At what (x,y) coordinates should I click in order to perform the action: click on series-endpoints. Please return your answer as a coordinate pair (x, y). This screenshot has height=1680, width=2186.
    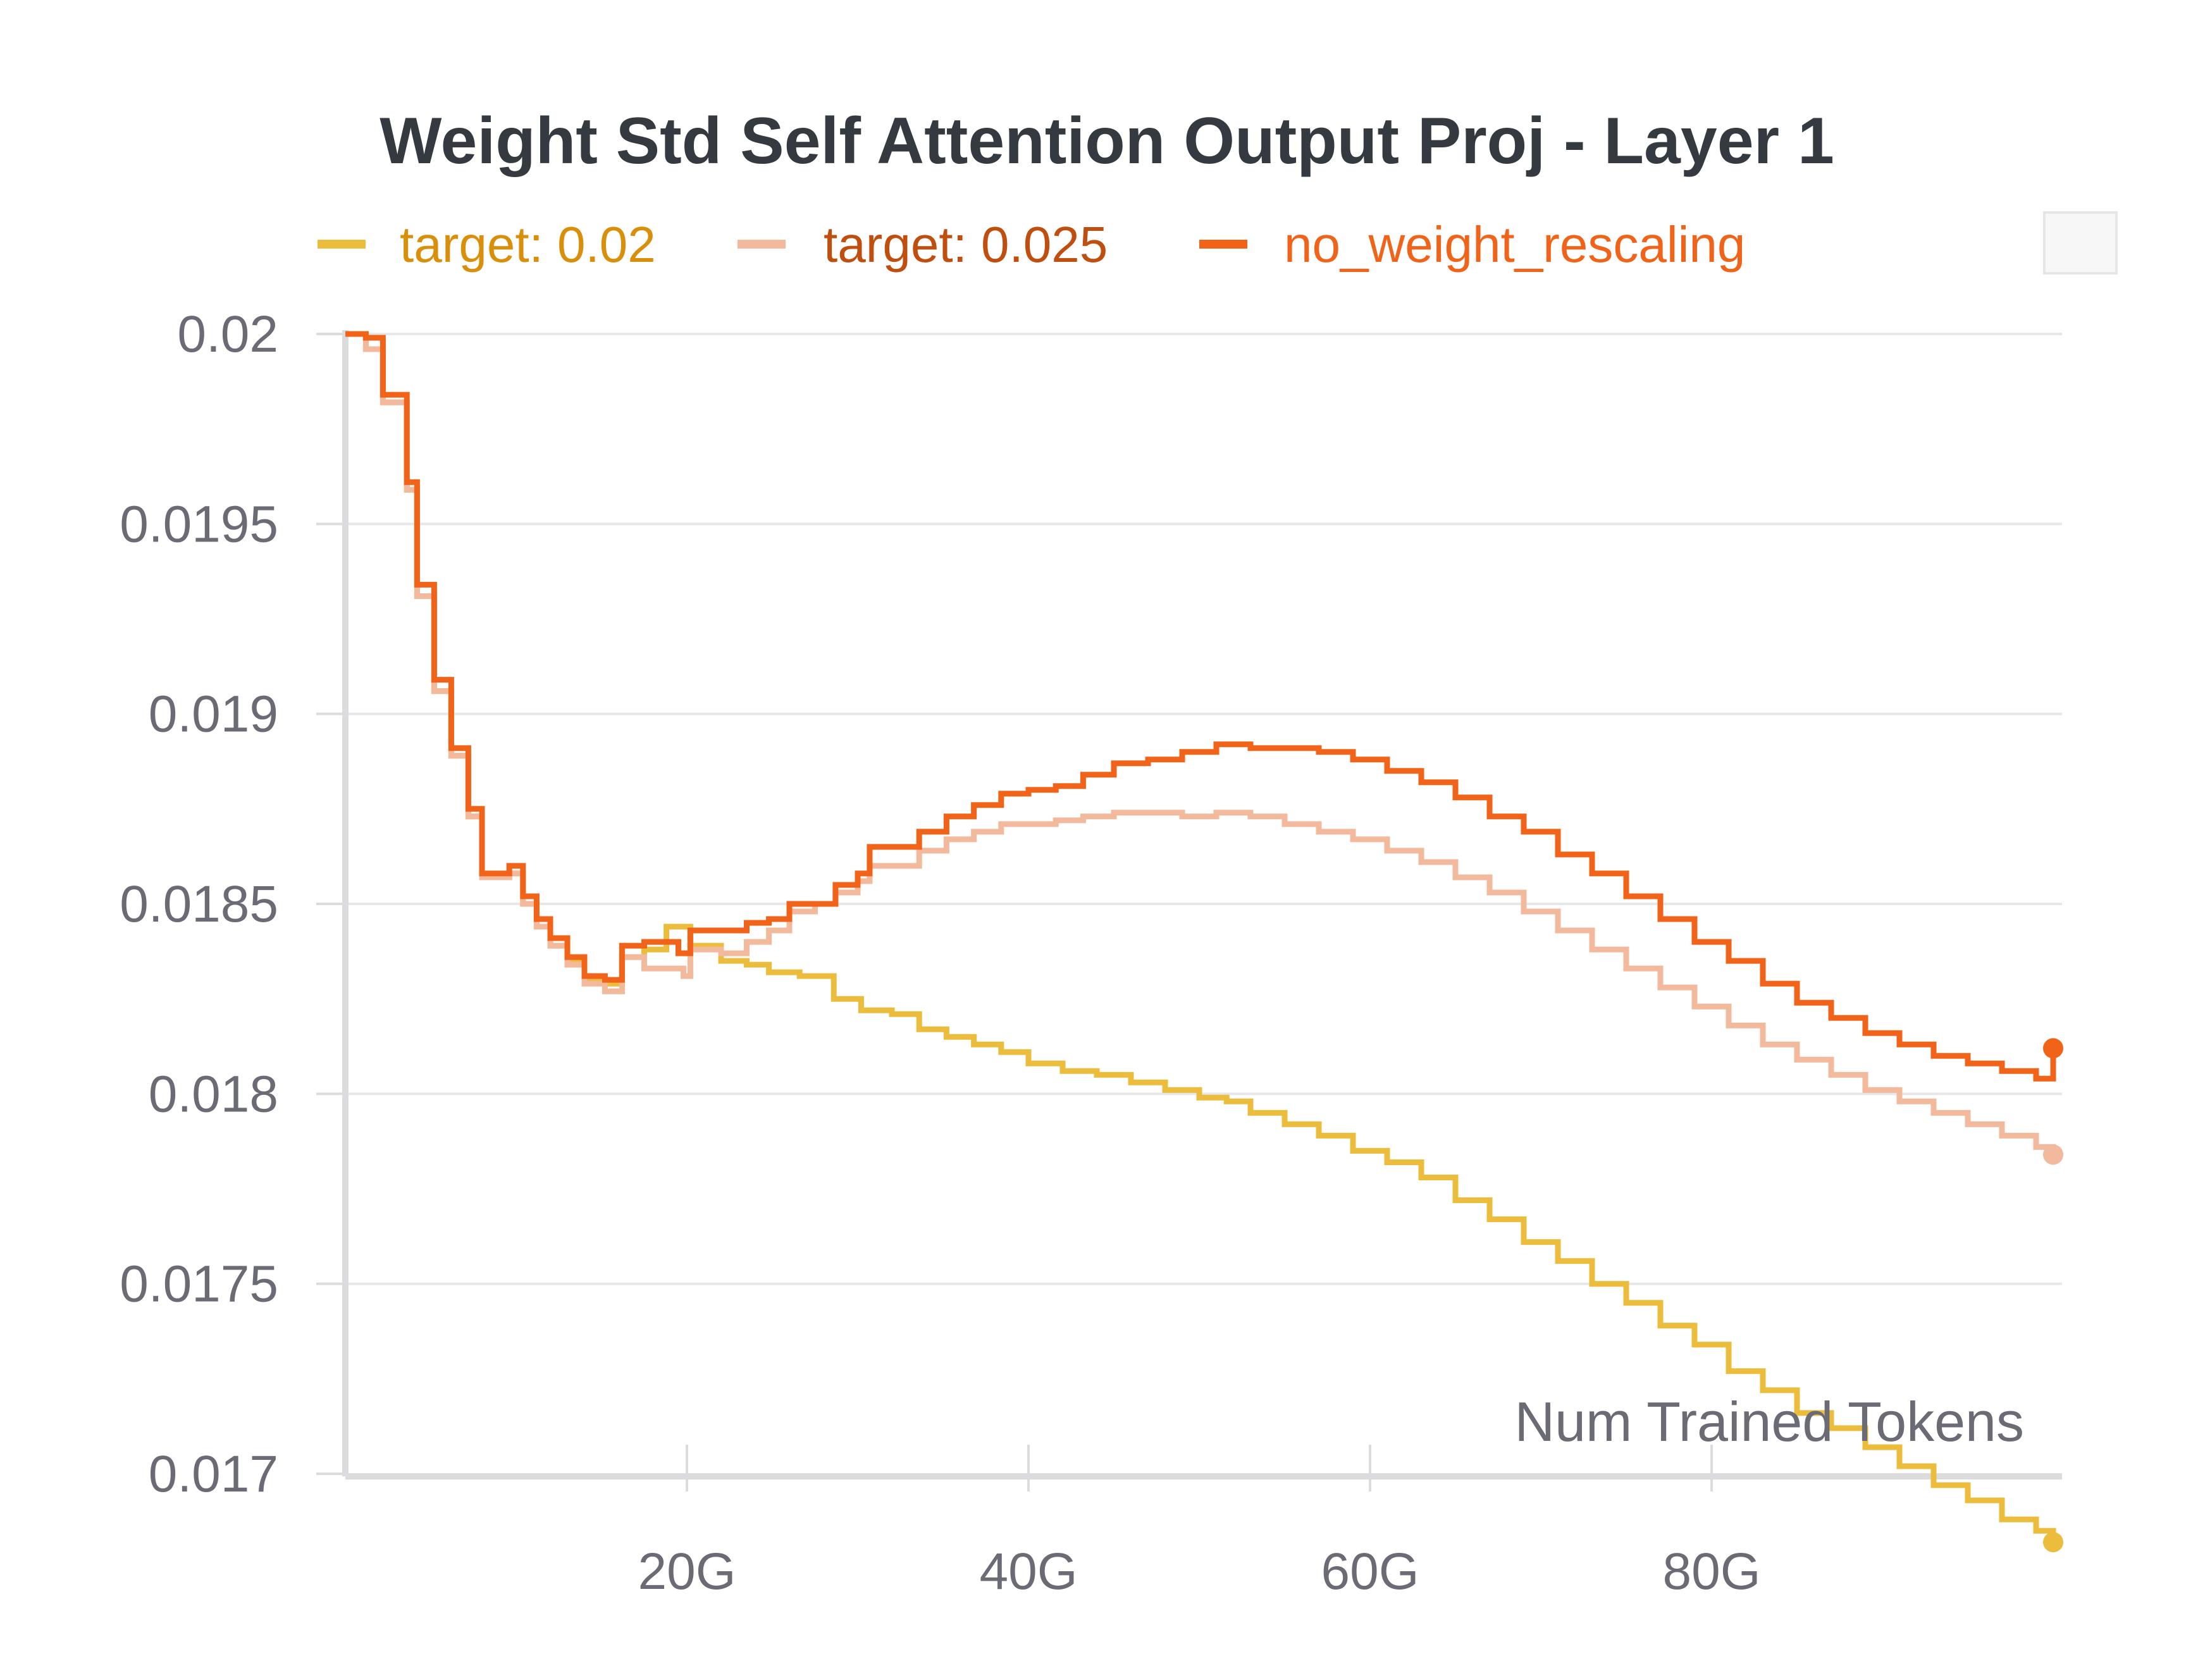
    Looking at the image, I should click on (2053, 1295).